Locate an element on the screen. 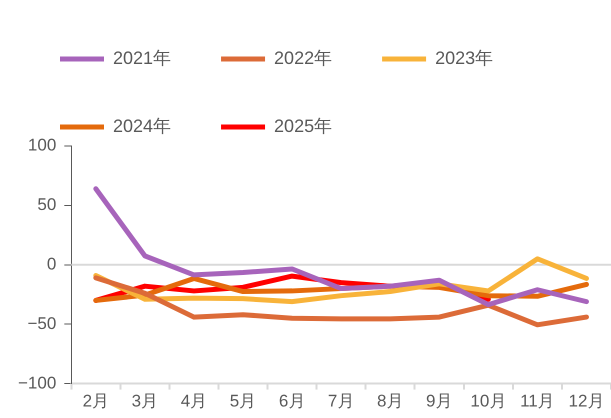 This screenshot has height=418, width=611. x-tick-label: 4月 is located at coordinates (194, 400).